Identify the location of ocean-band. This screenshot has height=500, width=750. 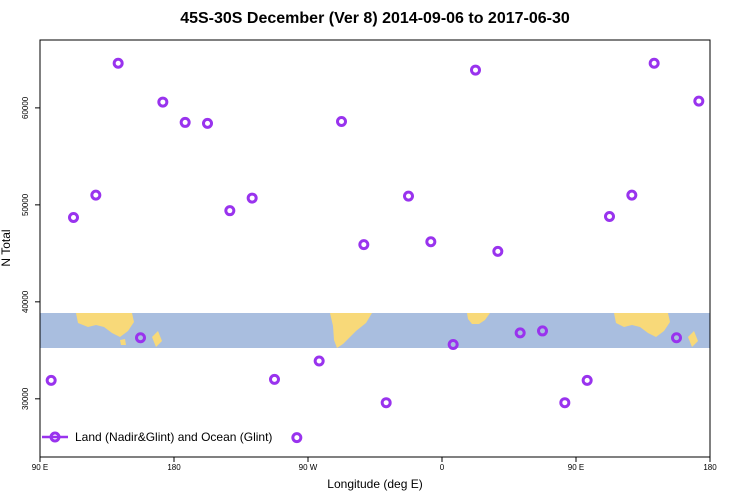
(375, 330).